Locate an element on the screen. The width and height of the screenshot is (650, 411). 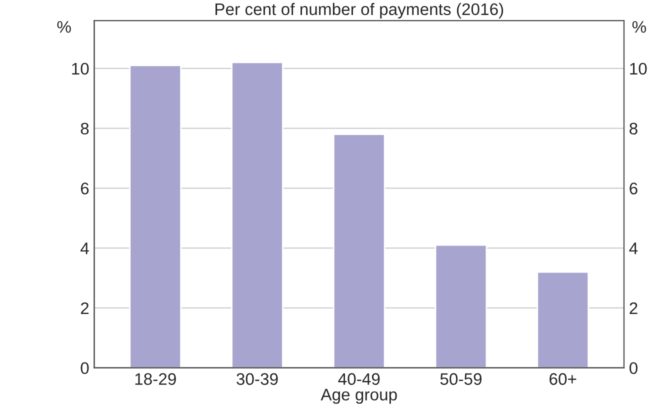
y2-tick-label: 2 is located at coordinates (634, 308).